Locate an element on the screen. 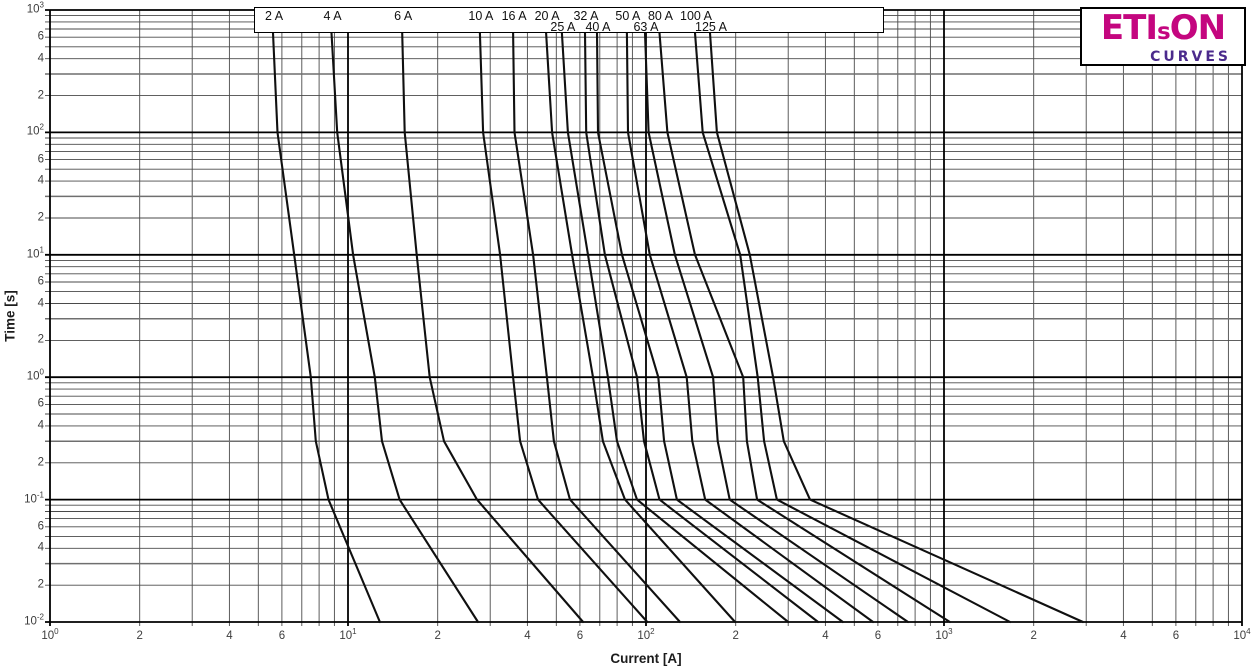 The width and height of the screenshot is (1251, 671). logo-brand-text: ETIsON is located at coordinates (1163, 30).